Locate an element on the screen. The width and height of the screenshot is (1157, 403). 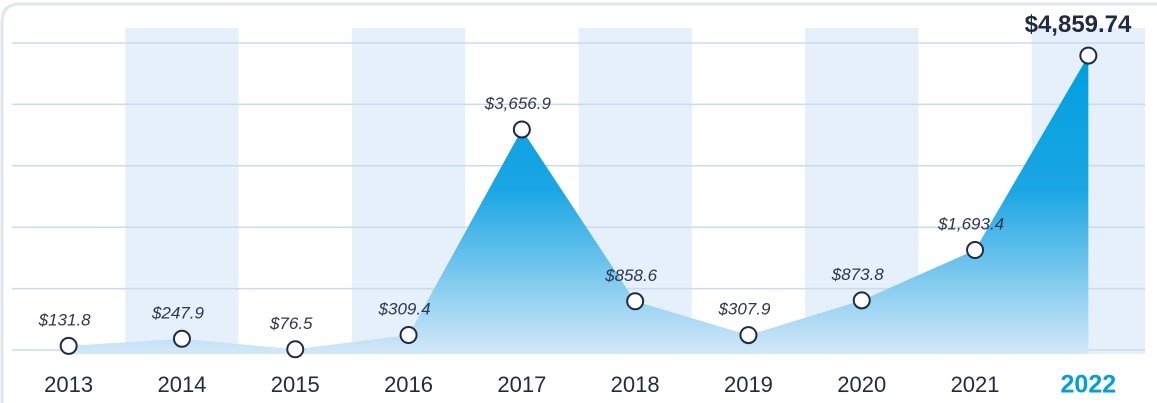
value-label: $76.5 is located at coordinates (291, 323).